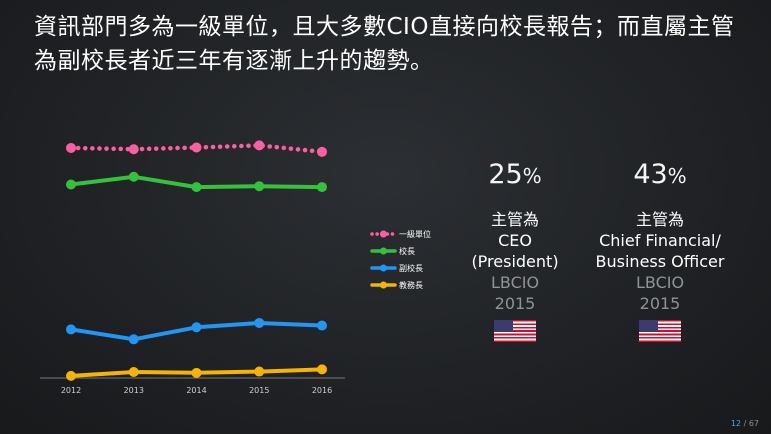  I want to click on stat-role-line: CEO, so click(515, 240).